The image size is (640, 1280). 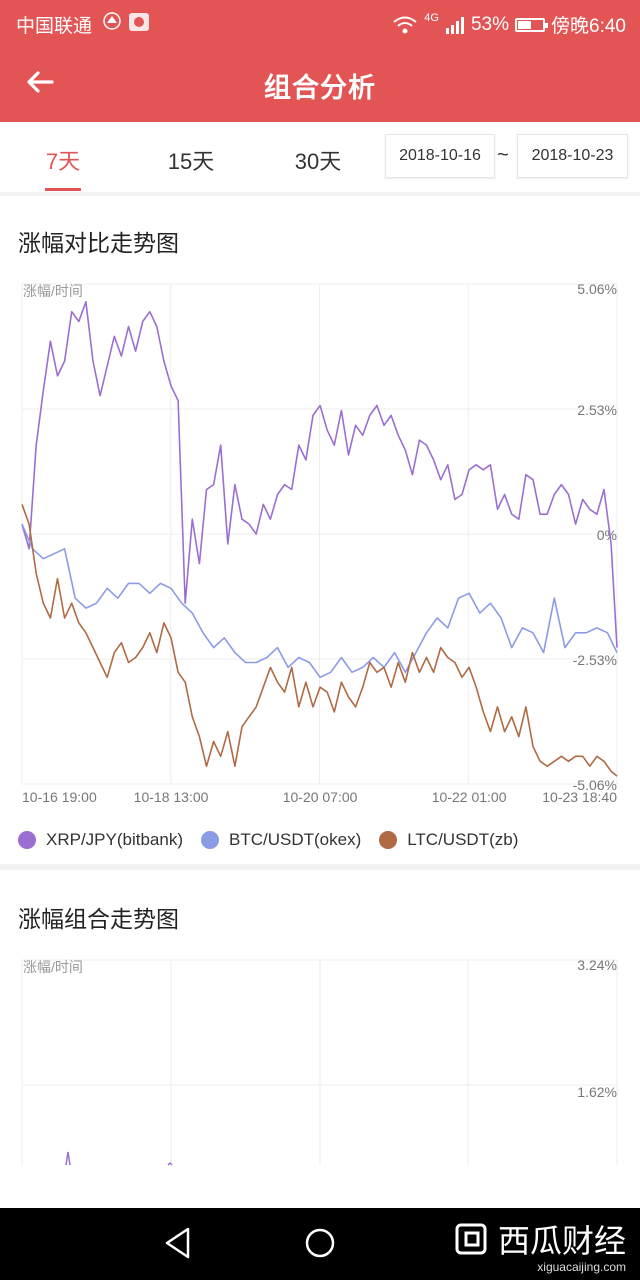 What do you see at coordinates (63, 161) in the screenshot?
I see `tab-7-days: 7天` at bounding box center [63, 161].